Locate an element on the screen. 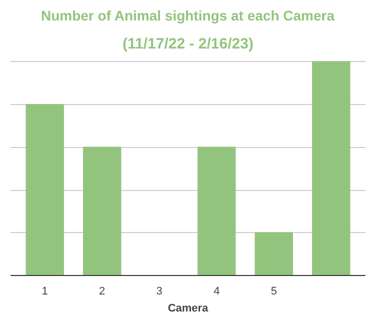 This screenshot has height=317, width=375. x-tick-label: 2 is located at coordinates (102, 292).